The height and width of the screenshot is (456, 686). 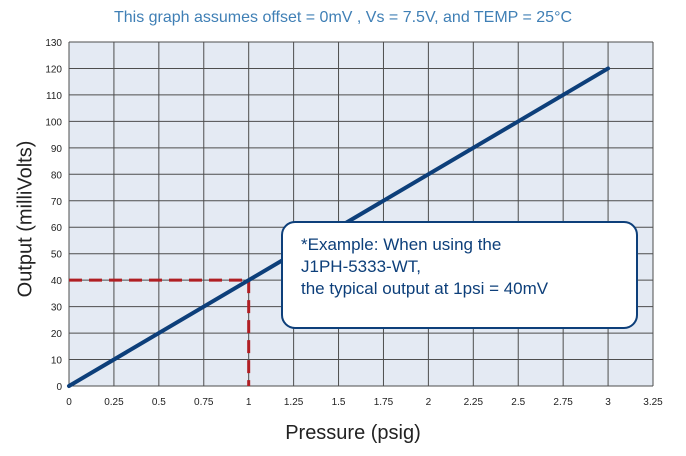 I want to click on x-tick-label: 3.25, so click(x=653, y=402).